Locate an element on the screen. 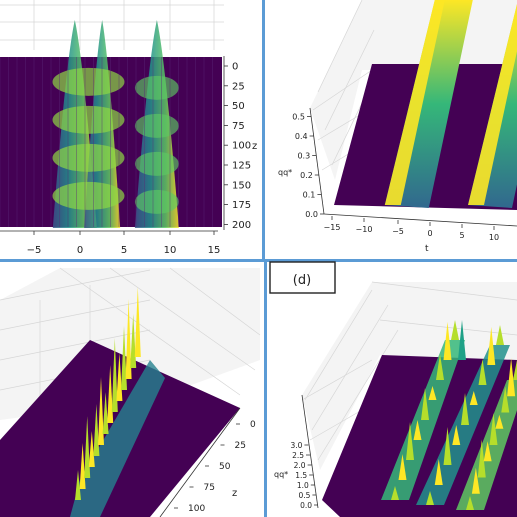  panel-b-x-tick-label: 10 is located at coordinates (494, 237).